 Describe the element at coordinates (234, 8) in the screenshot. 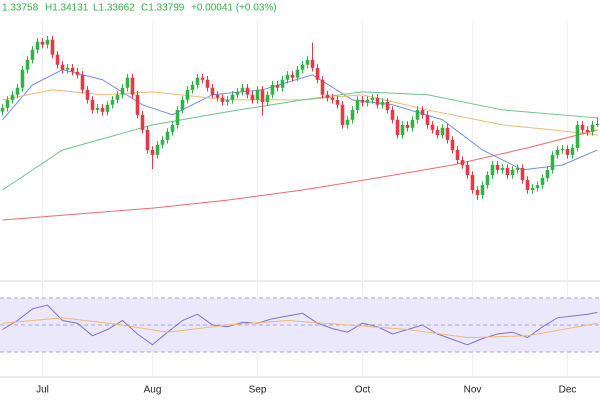

I see `header-change: +0.00041 (+0.03%)` at that location.